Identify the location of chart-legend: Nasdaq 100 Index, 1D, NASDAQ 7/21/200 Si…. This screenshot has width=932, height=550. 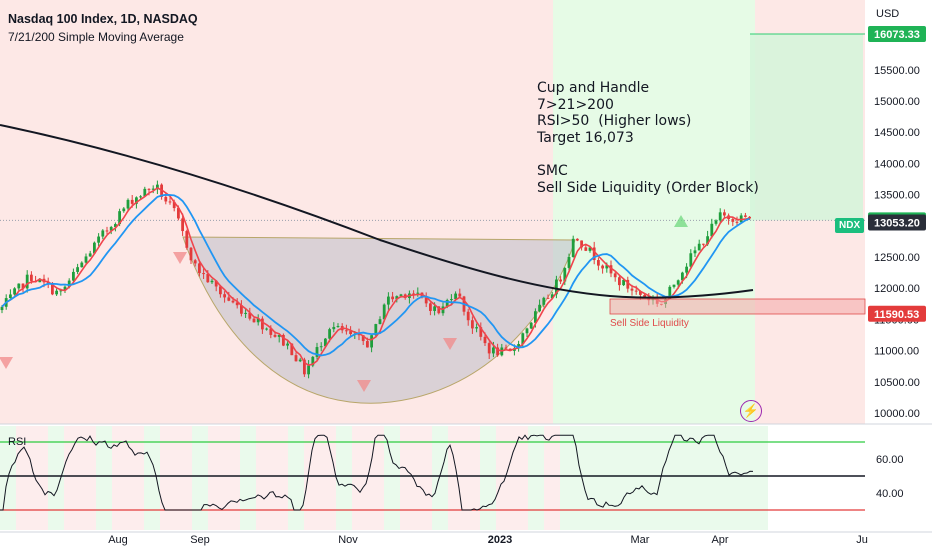
(103, 28).